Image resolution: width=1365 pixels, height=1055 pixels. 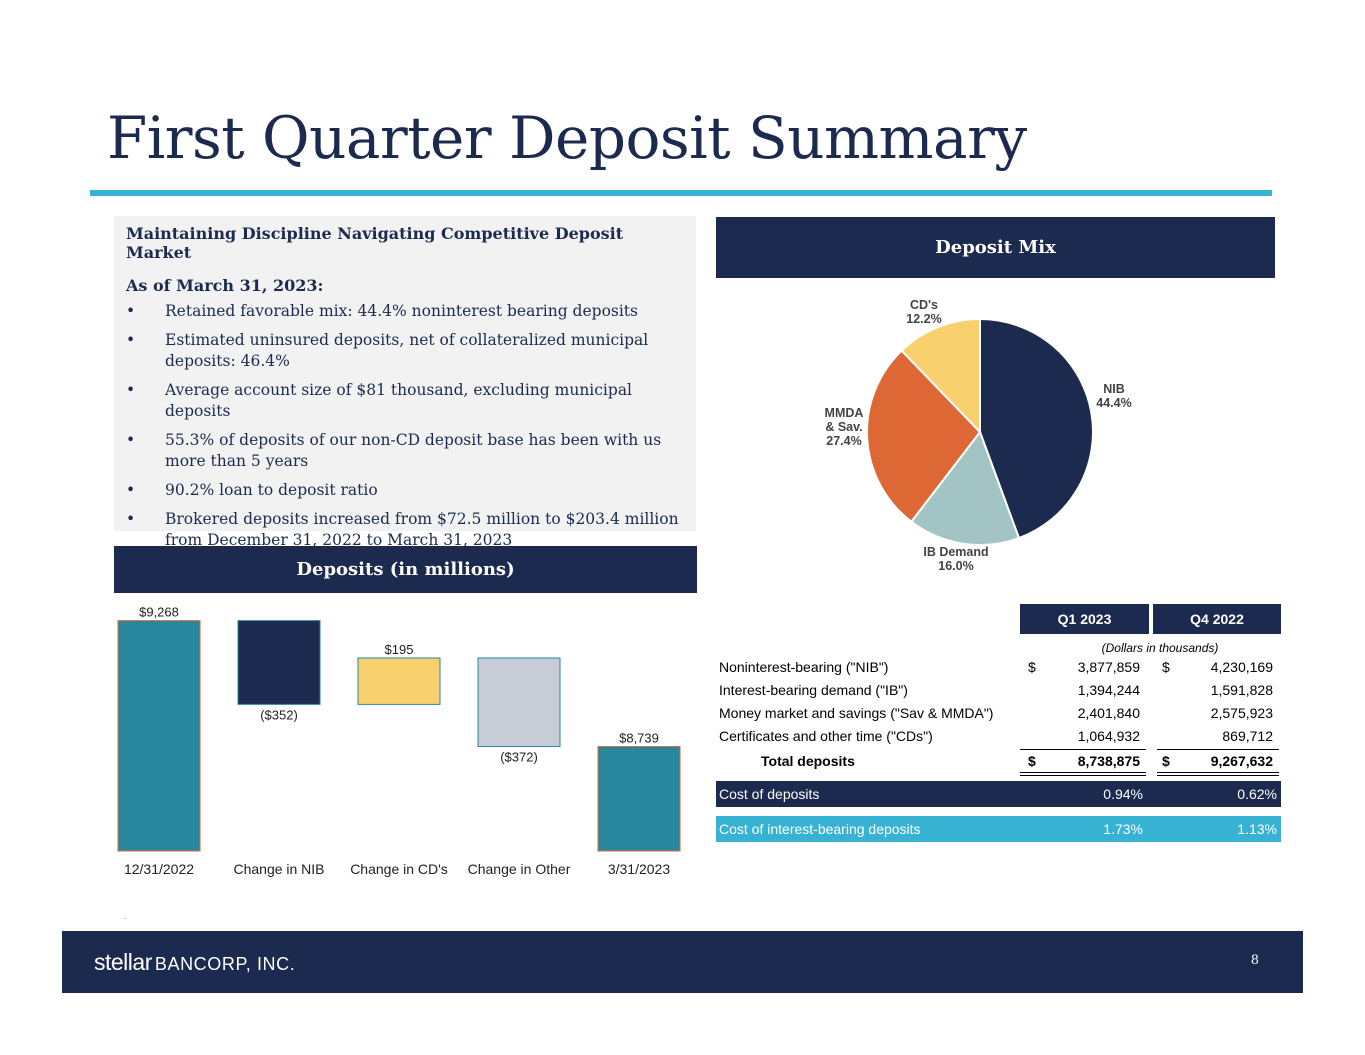 I want to click on page-title: First Quarter Deposit Summary, so click(x=567, y=138).